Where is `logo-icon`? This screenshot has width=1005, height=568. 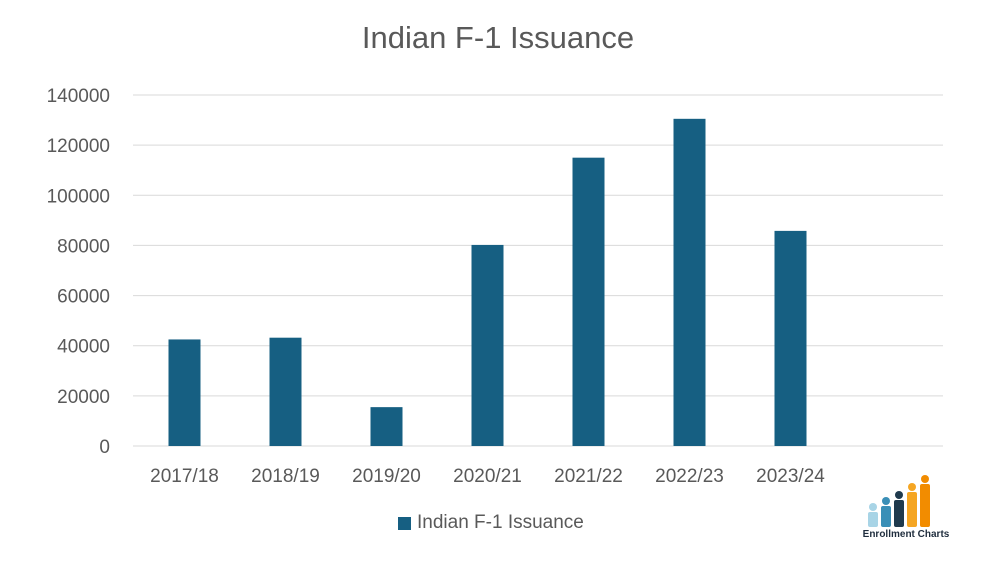 logo-icon is located at coordinates (899, 501).